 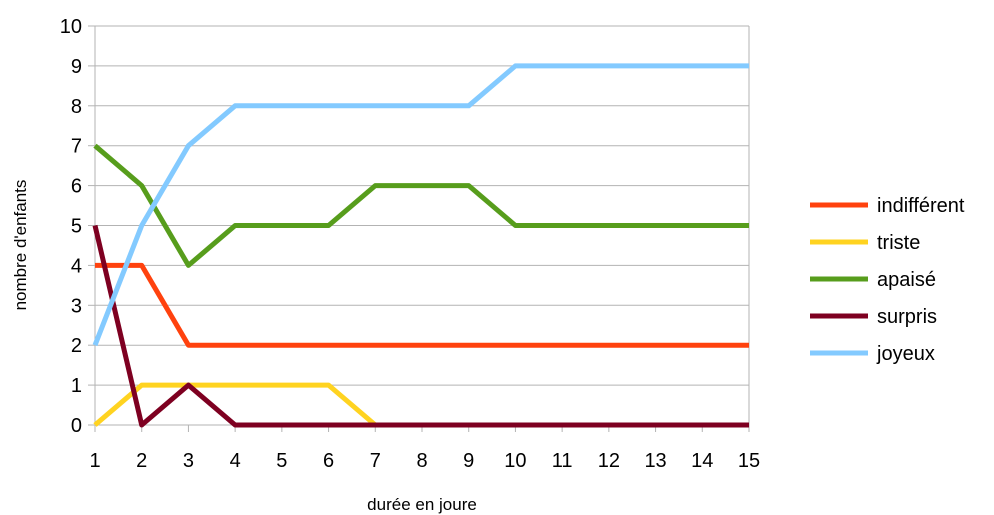 What do you see at coordinates (141, 461) in the screenshot?
I see `x-tick-label: 2` at bounding box center [141, 461].